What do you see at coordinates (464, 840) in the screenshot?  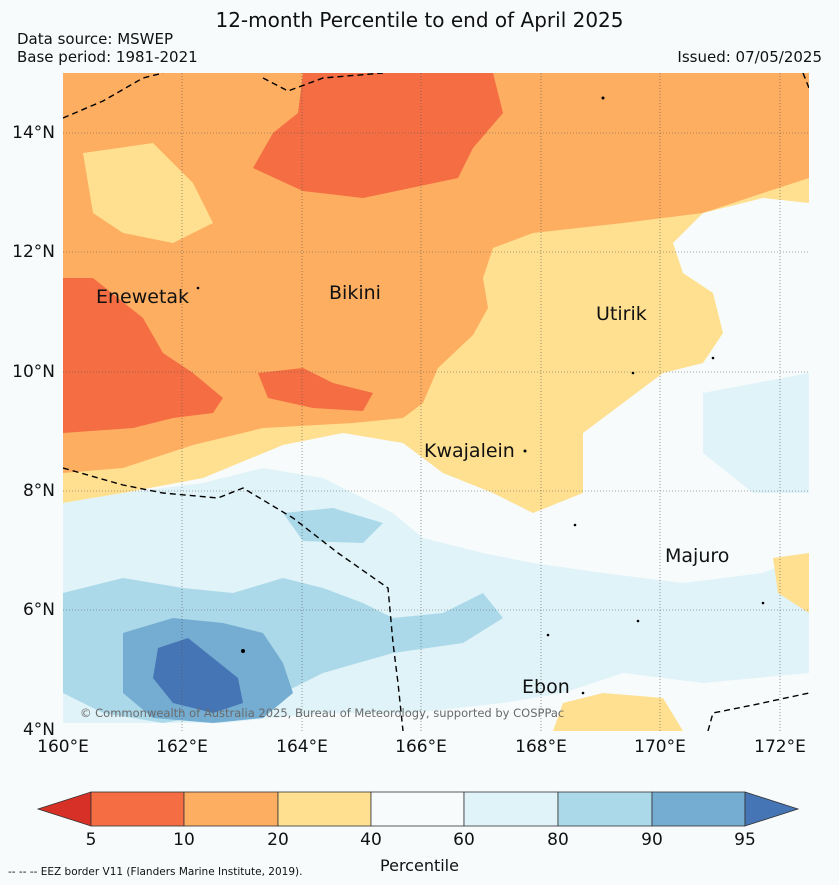 I see `colorbar-tick: 60` at bounding box center [464, 840].